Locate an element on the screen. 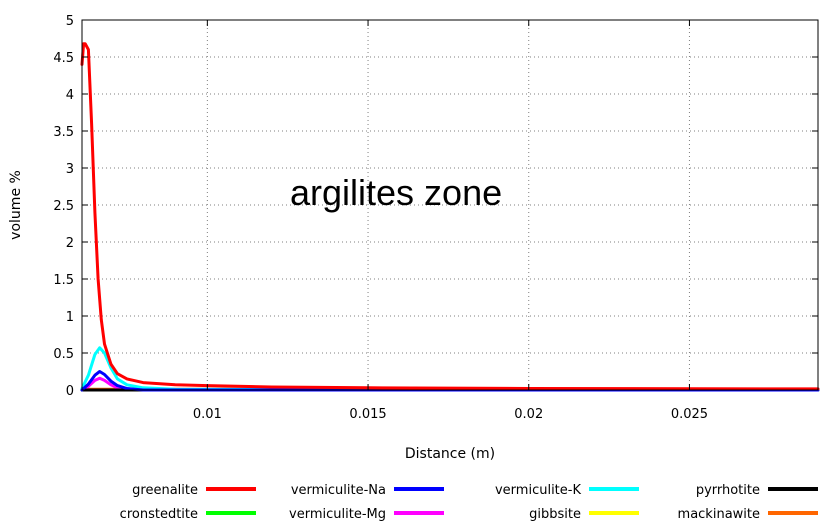 This screenshot has height=529, width=827. y-tick-label: 4 is located at coordinates (70, 95).